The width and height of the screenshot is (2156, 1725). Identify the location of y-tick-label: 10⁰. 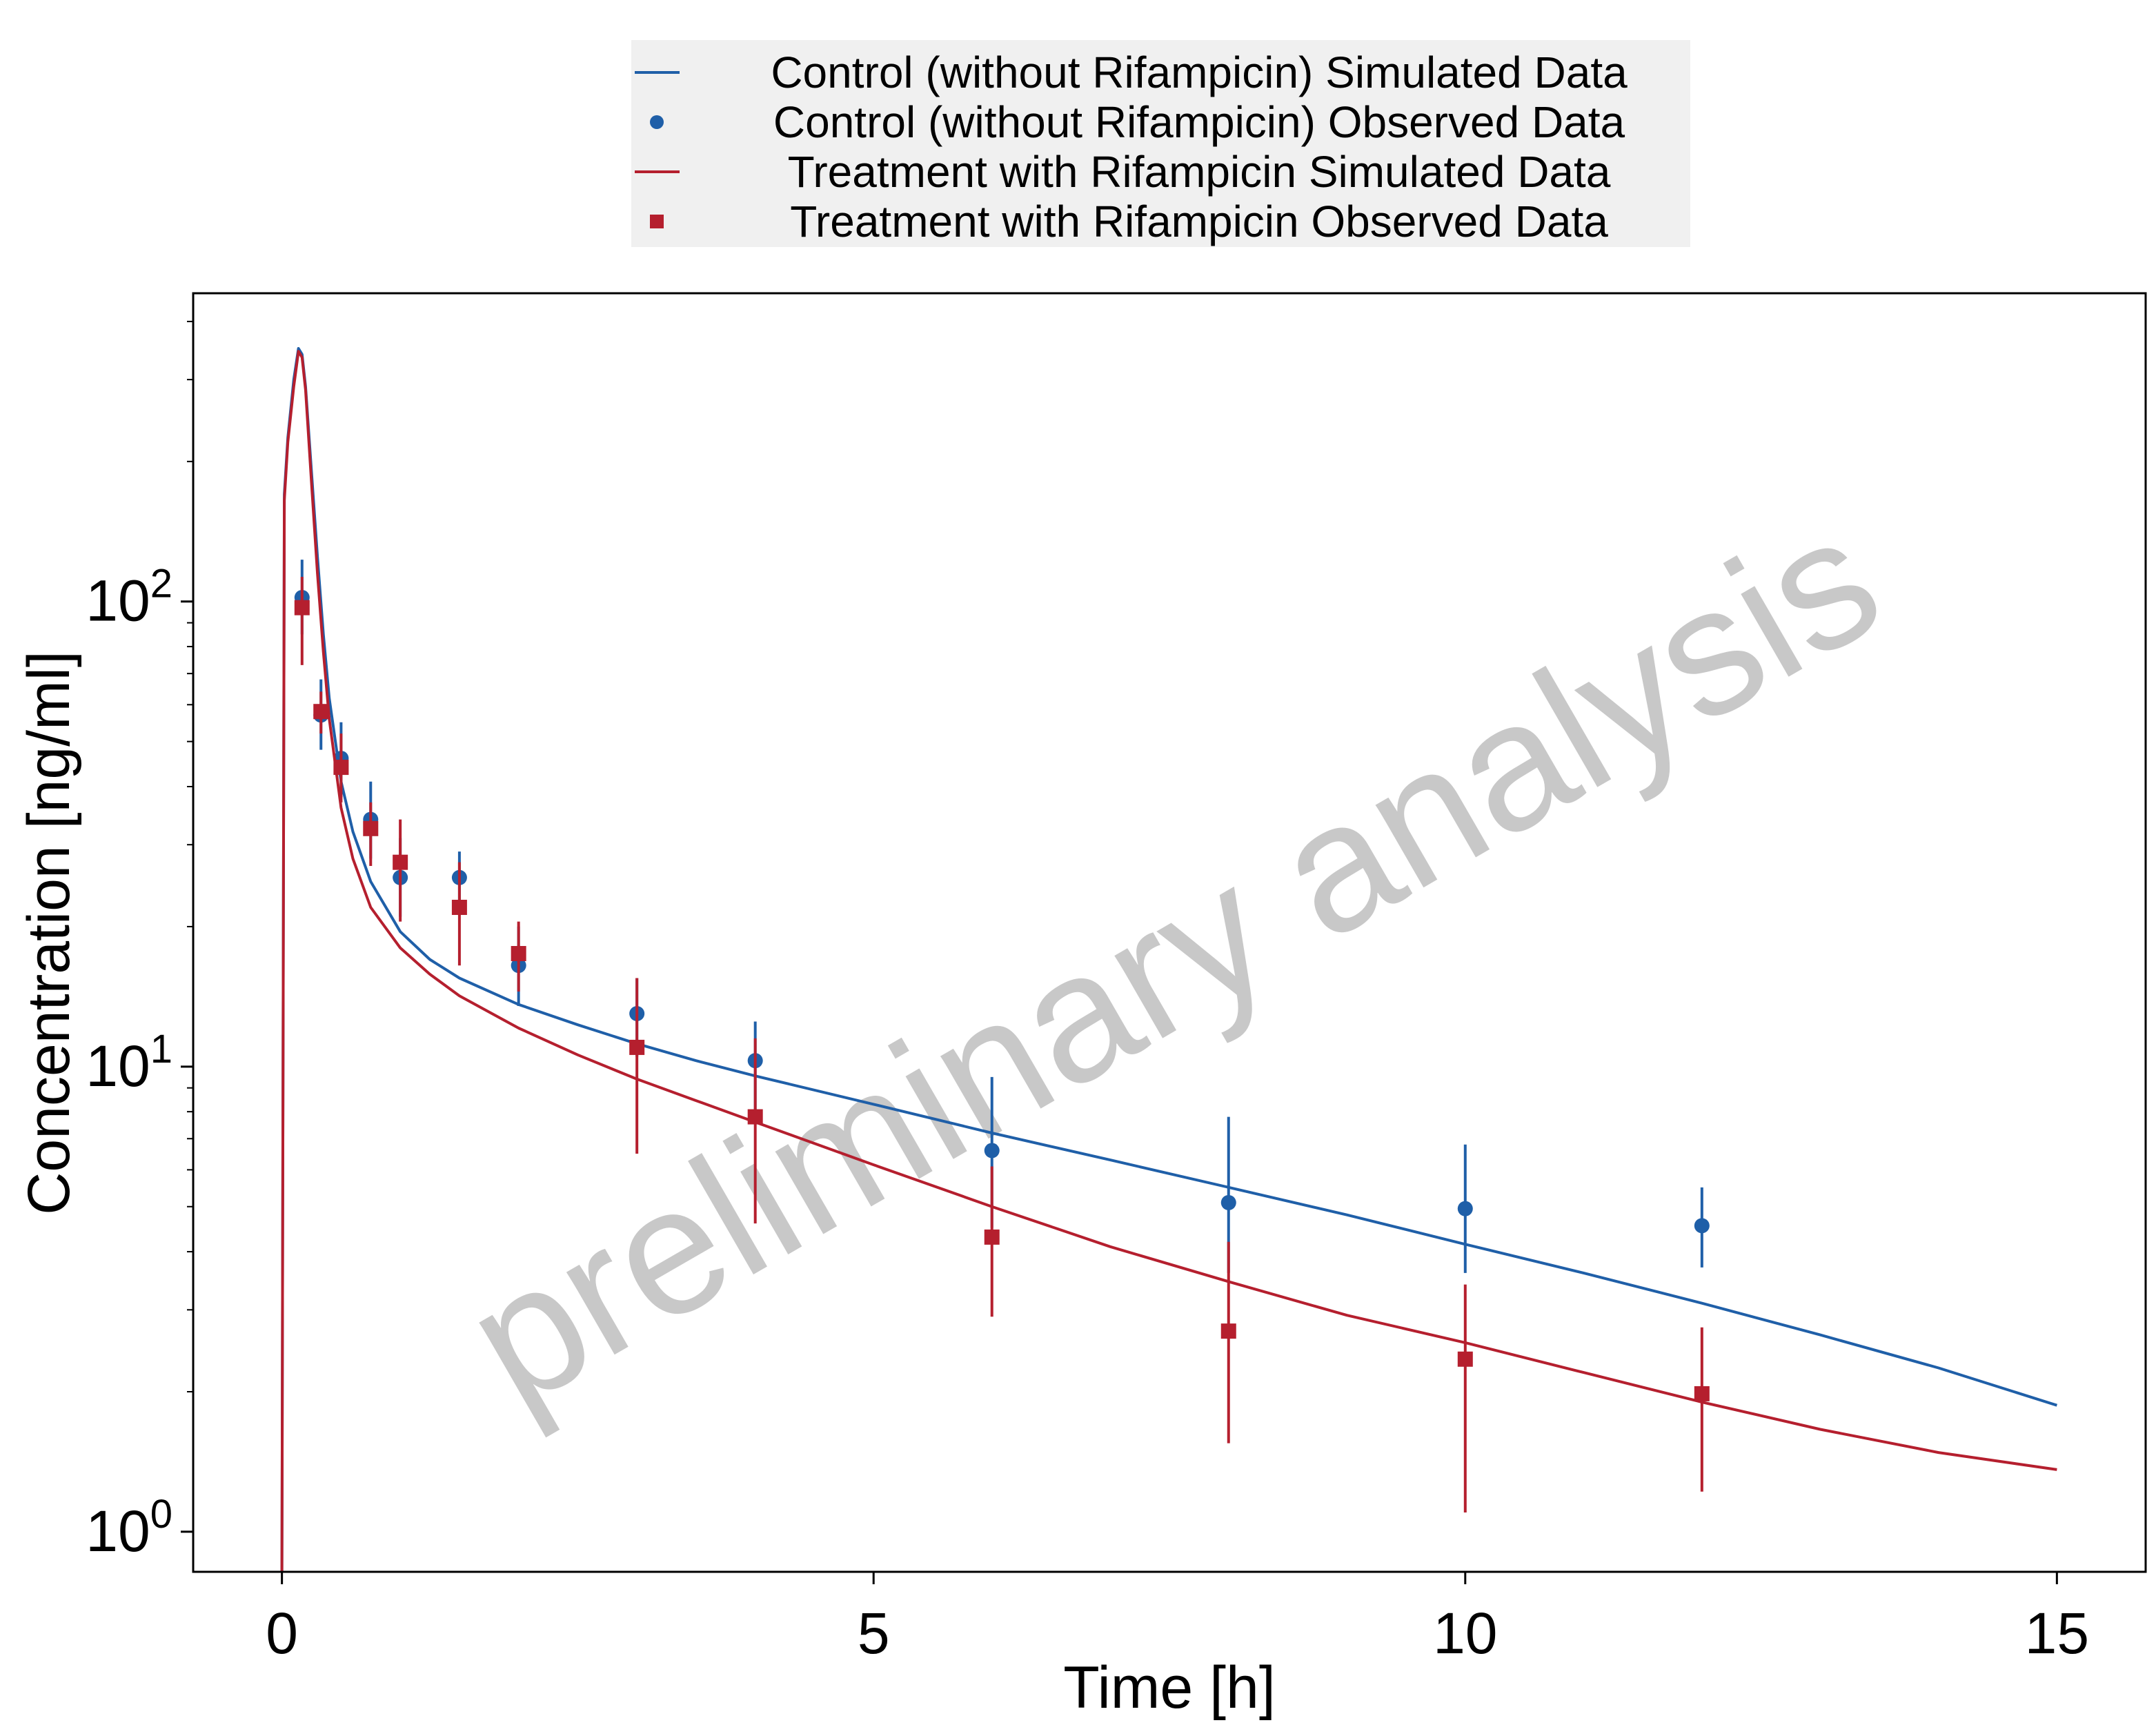
(129, 1528).